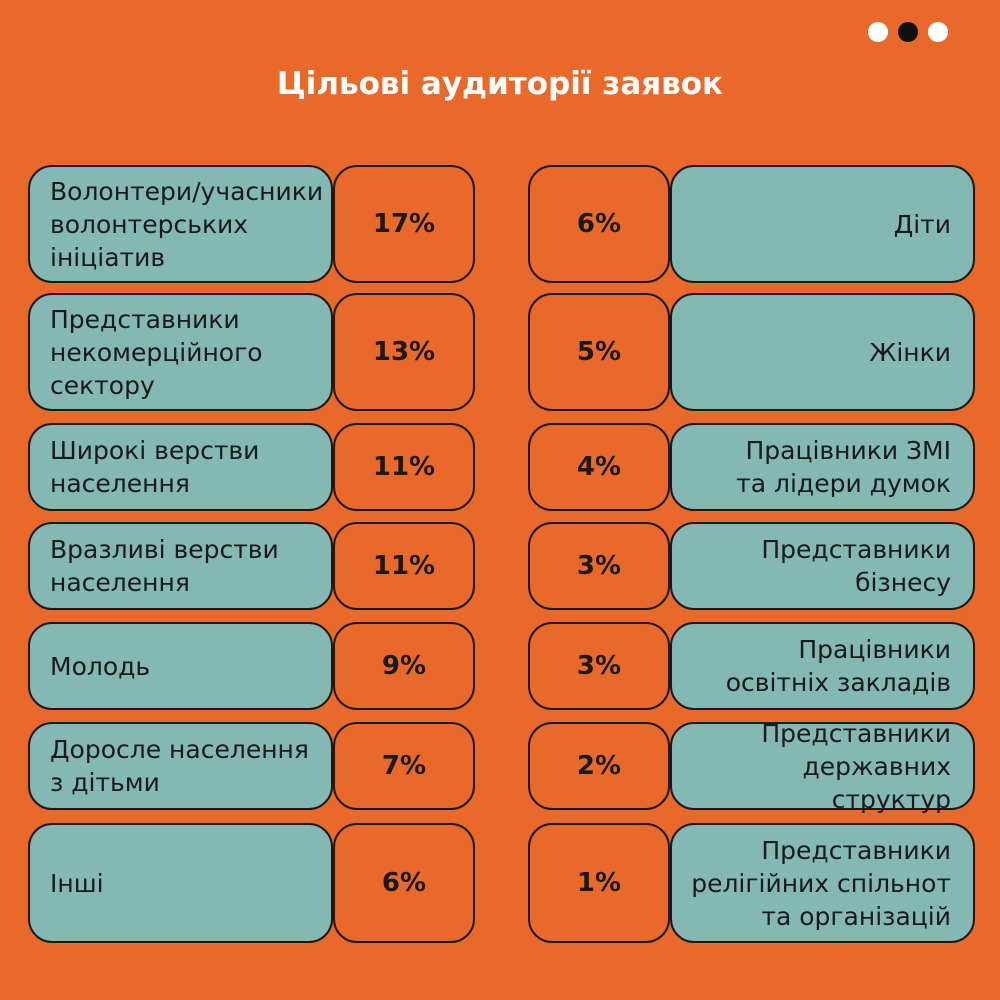  I want to click on audience-percent-box: 1%, so click(599, 883).